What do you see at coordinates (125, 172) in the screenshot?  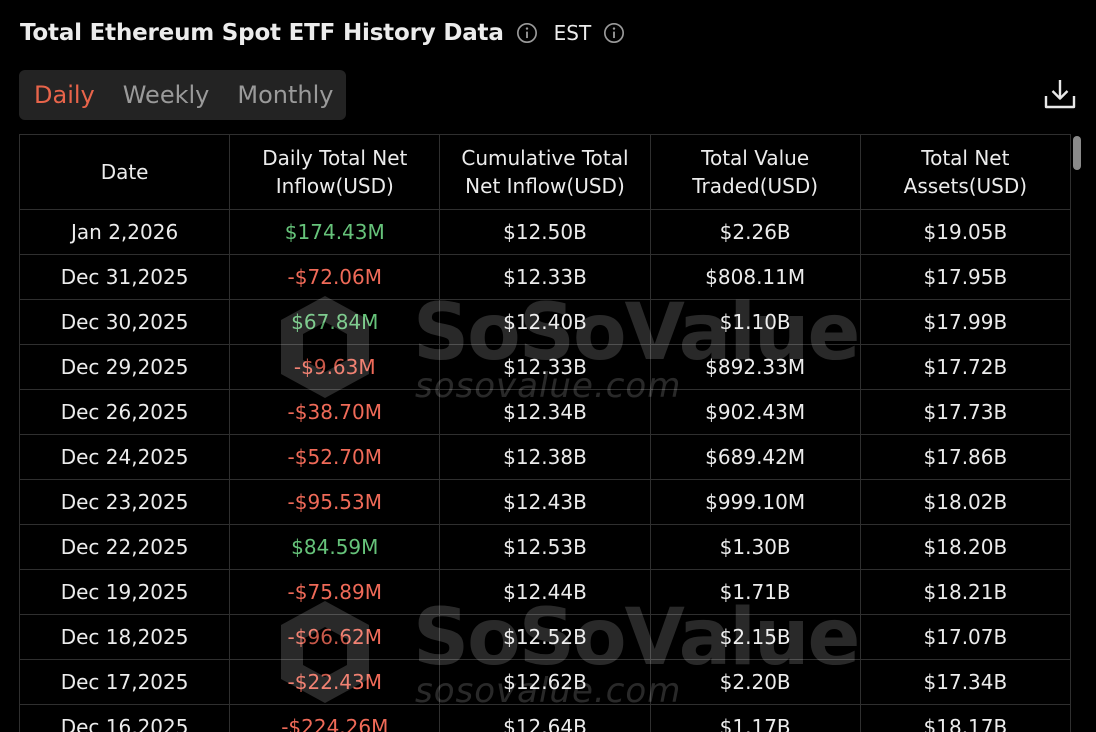 I see `column-header-date: Date` at bounding box center [125, 172].